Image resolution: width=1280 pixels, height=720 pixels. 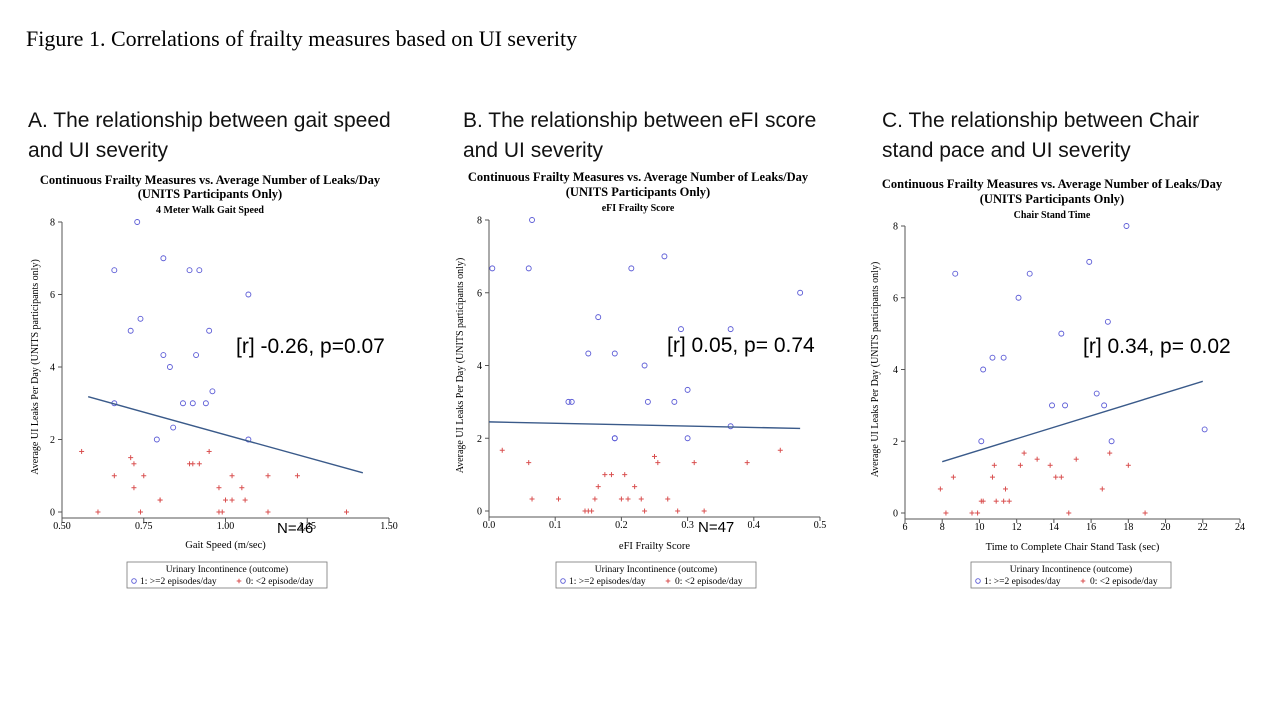 I want to click on panel-c-caption-line-1: C. The relationship between Chair, so click(x=1041, y=120).